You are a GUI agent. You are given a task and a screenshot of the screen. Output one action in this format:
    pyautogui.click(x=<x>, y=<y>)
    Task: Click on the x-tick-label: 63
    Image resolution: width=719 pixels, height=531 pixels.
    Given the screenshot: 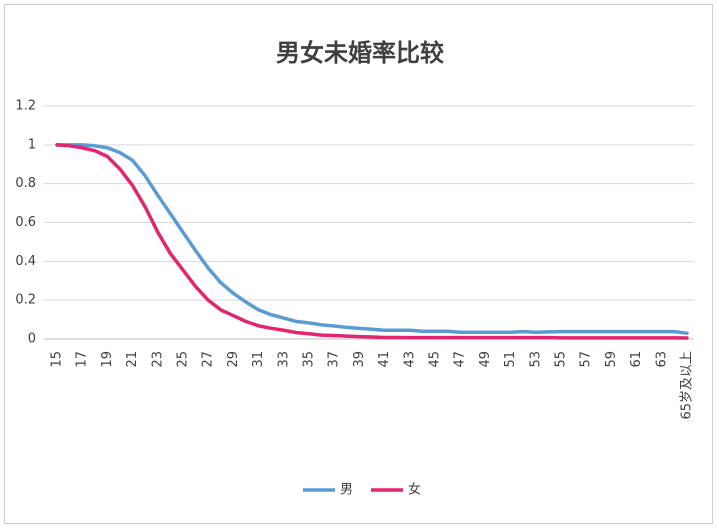 What is the action you would take?
    pyautogui.click(x=661, y=359)
    